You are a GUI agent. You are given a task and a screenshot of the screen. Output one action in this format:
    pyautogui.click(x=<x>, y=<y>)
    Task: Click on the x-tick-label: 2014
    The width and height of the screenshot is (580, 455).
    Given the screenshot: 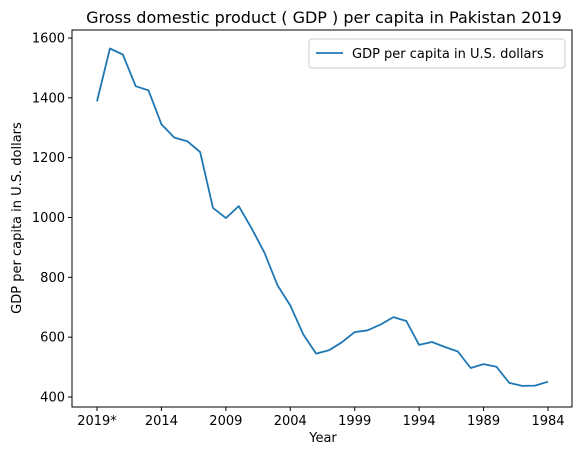 What is the action you would take?
    pyautogui.click(x=161, y=421)
    